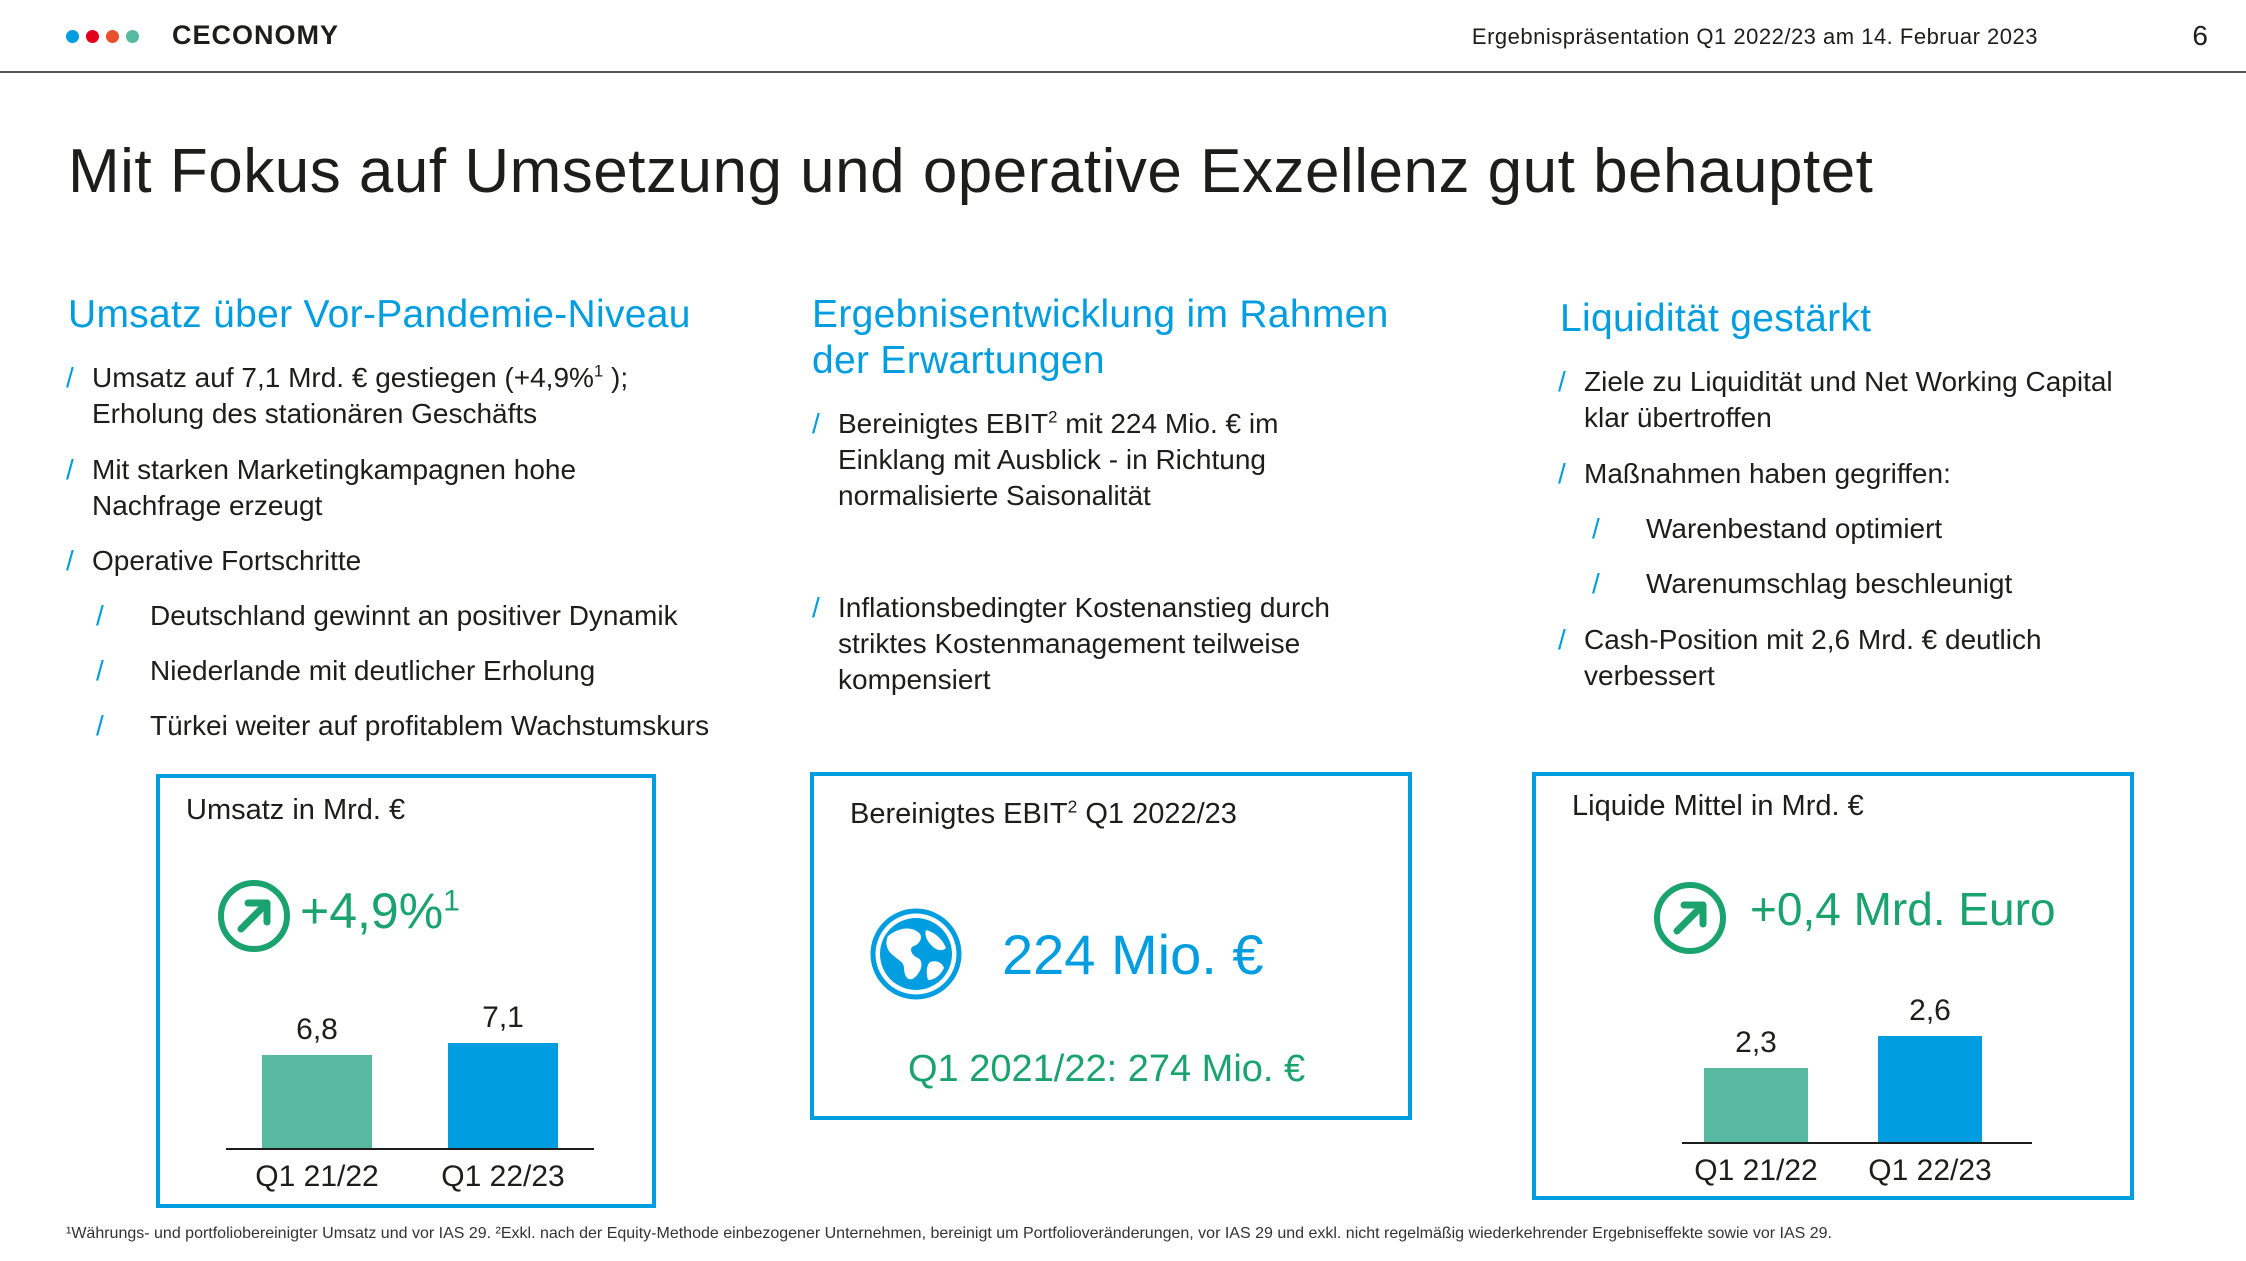  I want to click on left-sub-bullet-2: / Niederlande mit deutlicher Erholung, so click(346, 670).